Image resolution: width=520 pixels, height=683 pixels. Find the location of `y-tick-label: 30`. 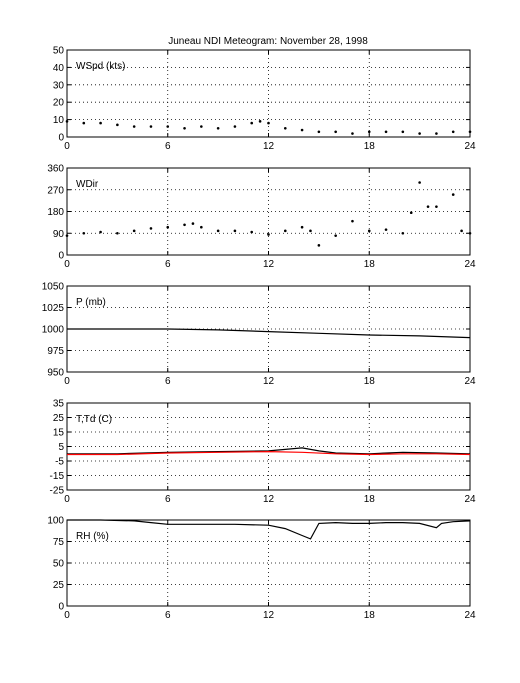

y-tick-label: 30 is located at coordinates (59, 85).